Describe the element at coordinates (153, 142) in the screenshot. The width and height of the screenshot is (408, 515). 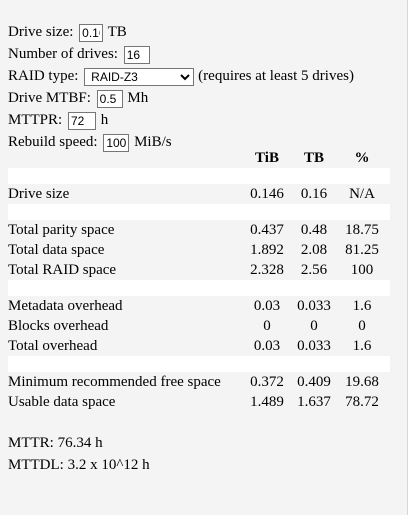
I see `rebuild-speed-unit: MiB/s` at that location.